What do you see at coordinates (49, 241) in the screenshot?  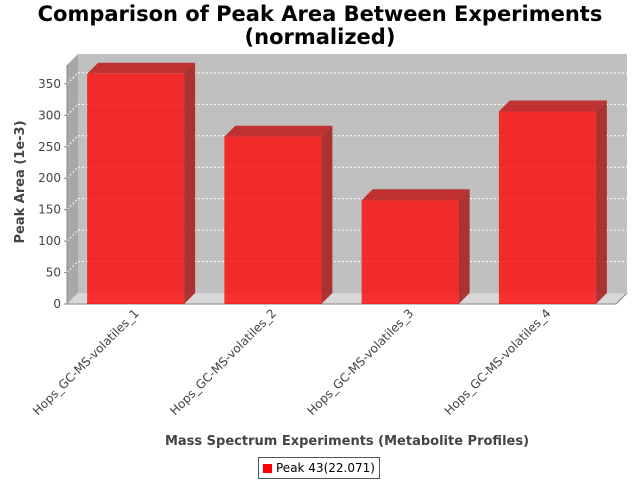 I see `y-tick-label: 100` at bounding box center [49, 241].